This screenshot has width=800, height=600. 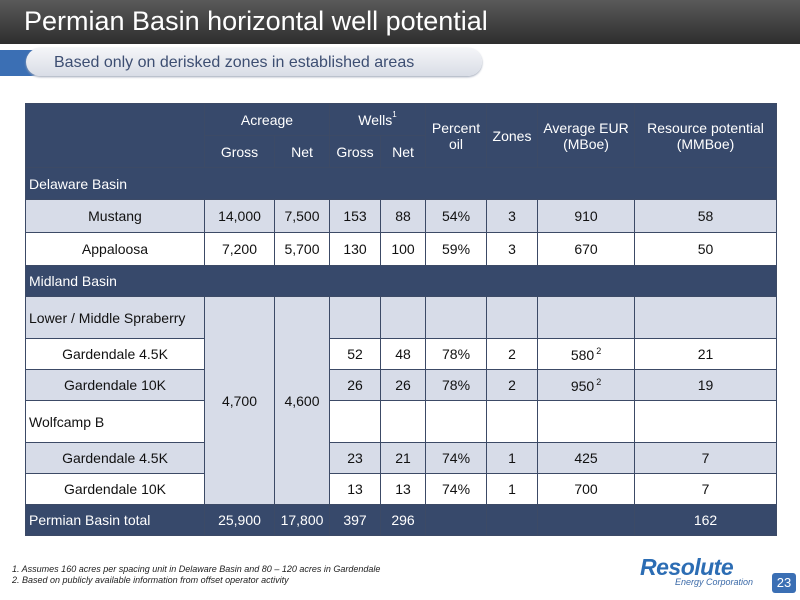 I want to click on eur-value: 580, so click(x=582, y=354).